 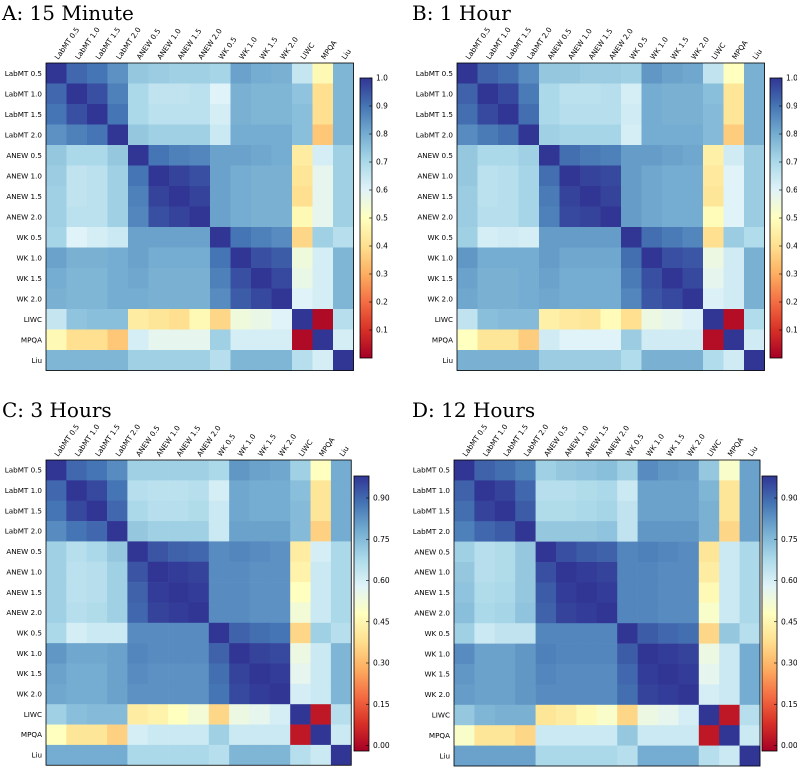 What do you see at coordinates (432, 592) in the screenshot?
I see `y-tick-label: ANEW 1.5` at bounding box center [432, 592].